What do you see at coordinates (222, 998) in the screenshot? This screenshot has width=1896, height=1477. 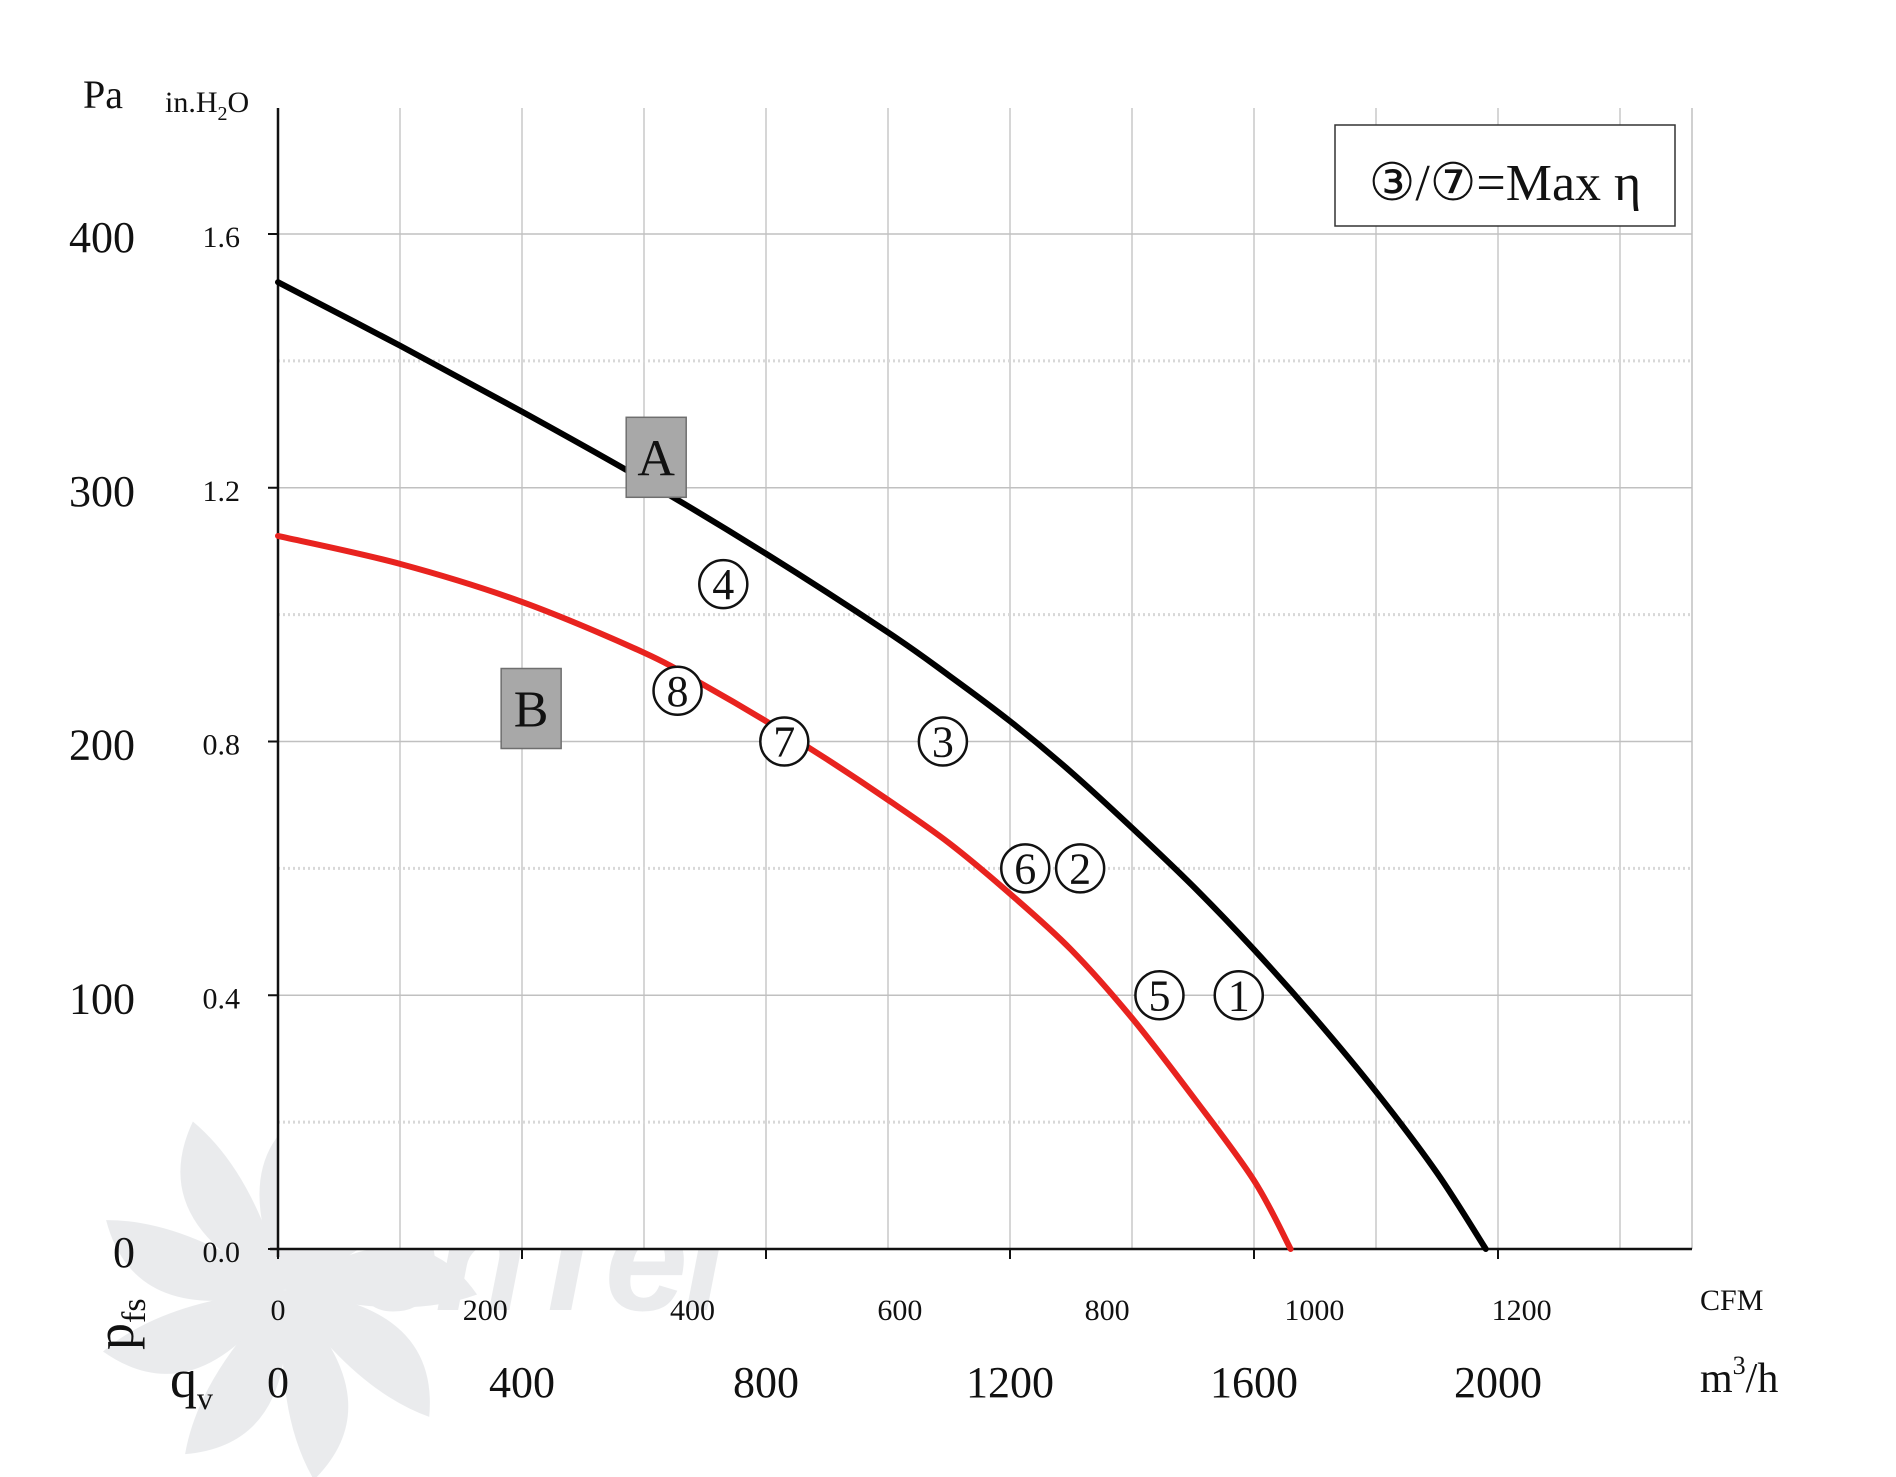 I see `y-tick-label-inh2o: 0.4` at bounding box center [222, 998].